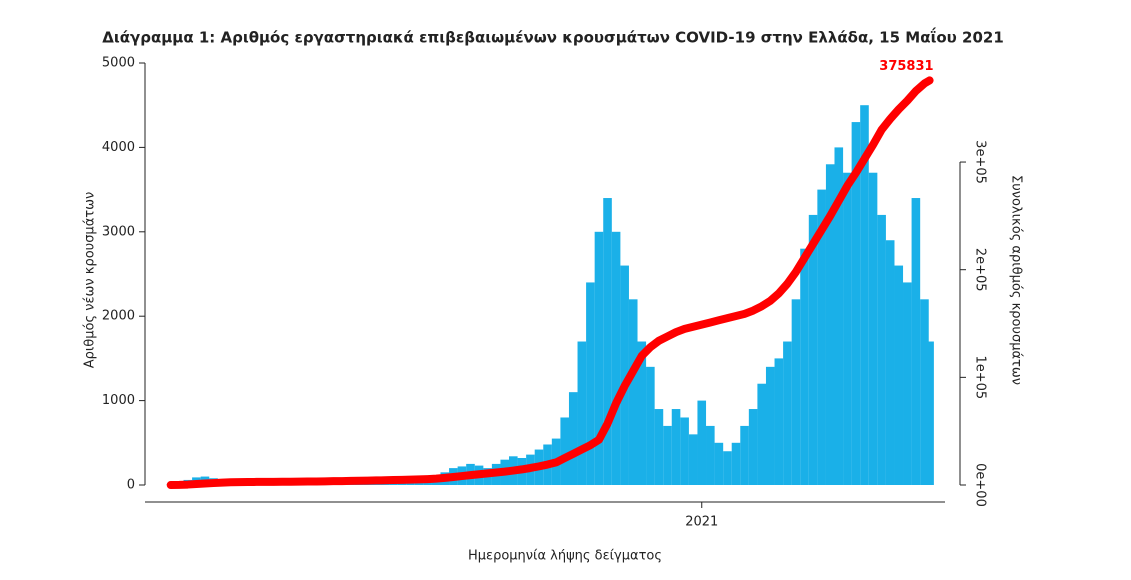 The width and height of the screenshot is (1131, 580). What do you see at coordinates (131, 485) in the screenshot?
I see `y-tick-label: 0` at bounding box center [131, 485].